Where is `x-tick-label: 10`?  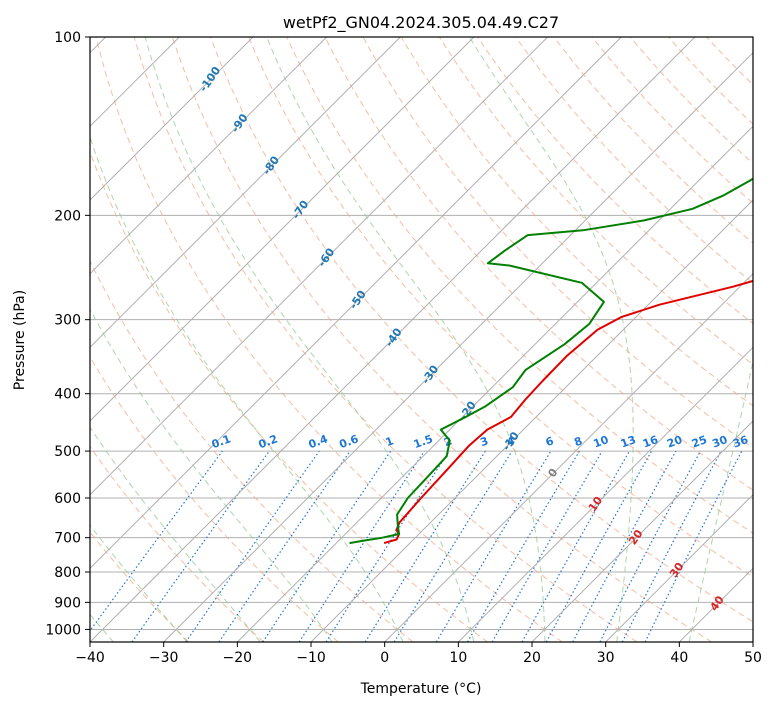
x-tick-label: 10 is located at coordinates (458, 658).